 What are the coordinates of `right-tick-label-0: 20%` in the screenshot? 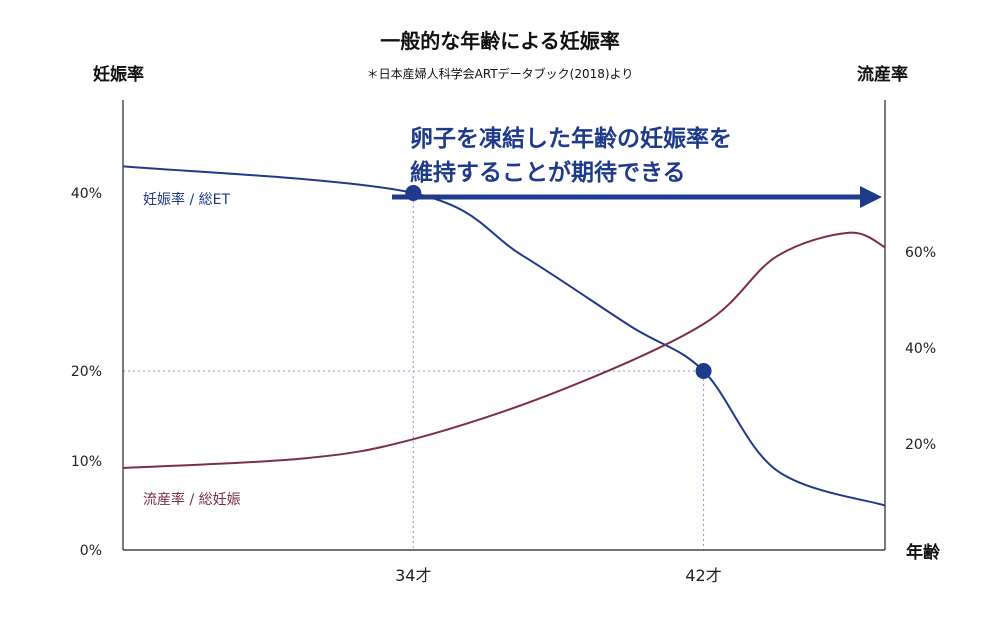 It's located at (920, 445).